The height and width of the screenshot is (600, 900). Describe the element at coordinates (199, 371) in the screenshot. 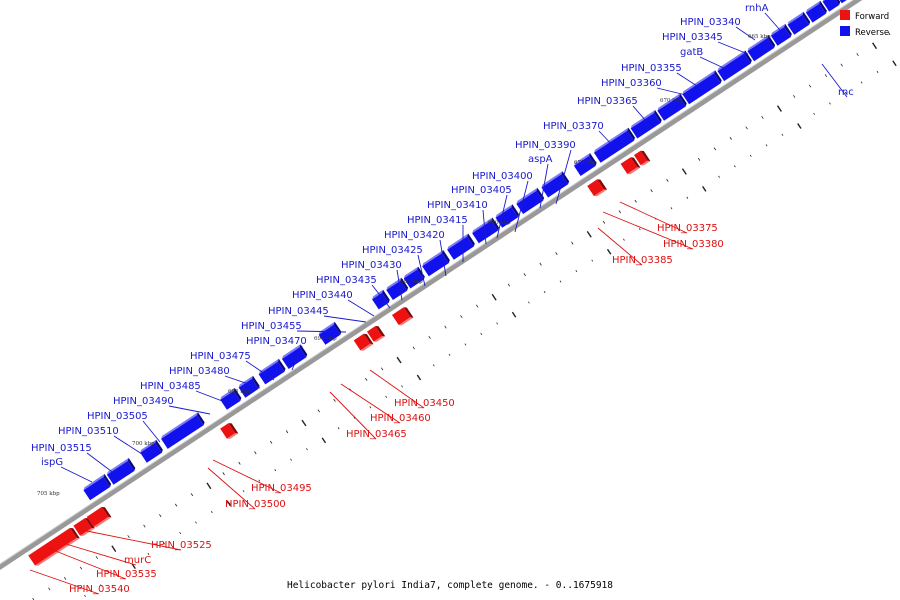

I see `reverse-gene-label: HPIN_03480` at that location.